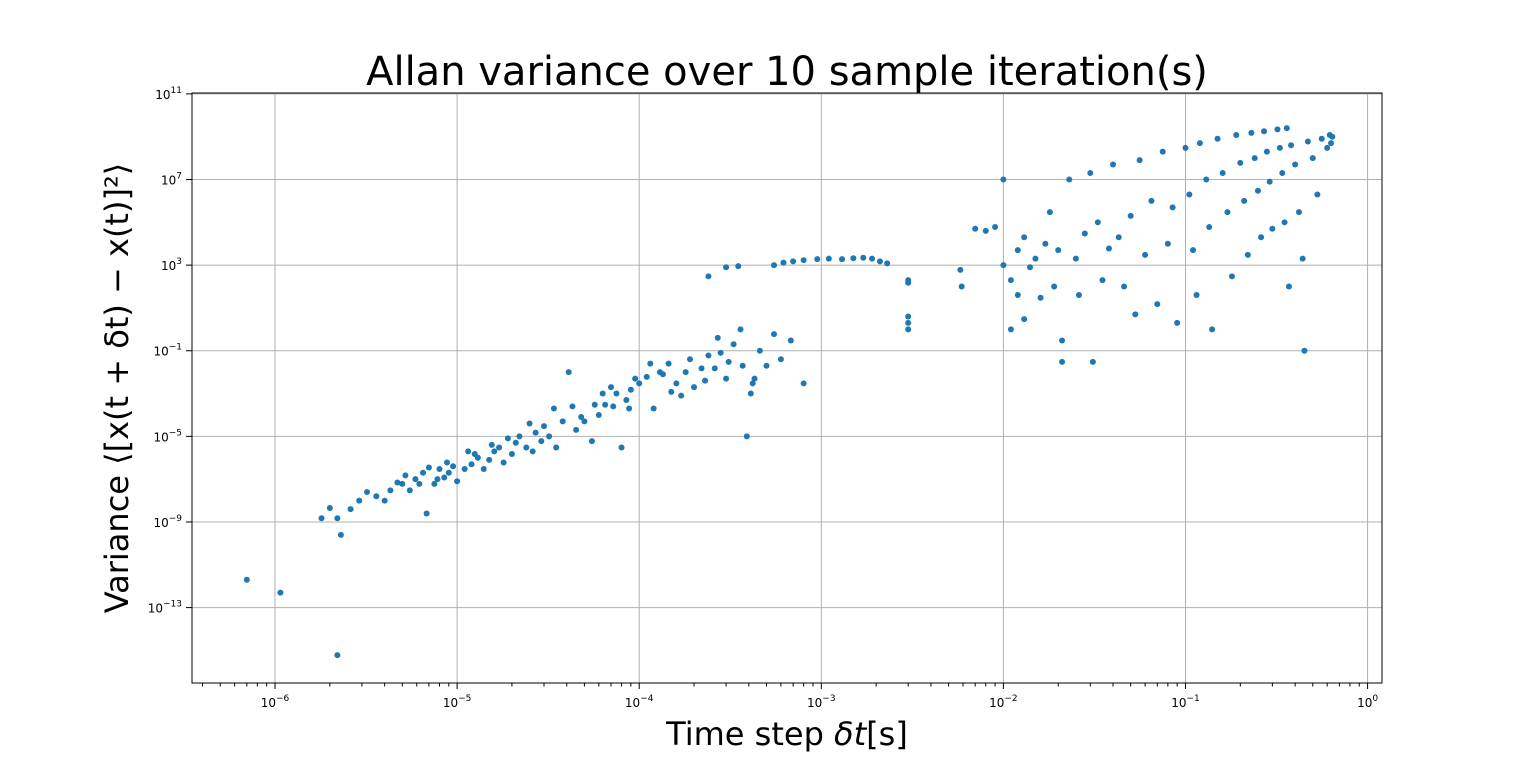  What do you see at coordinates (175, 433) in the screenshot?
I see `y-tick-exponent: −5` at bounding box center [175, 433].